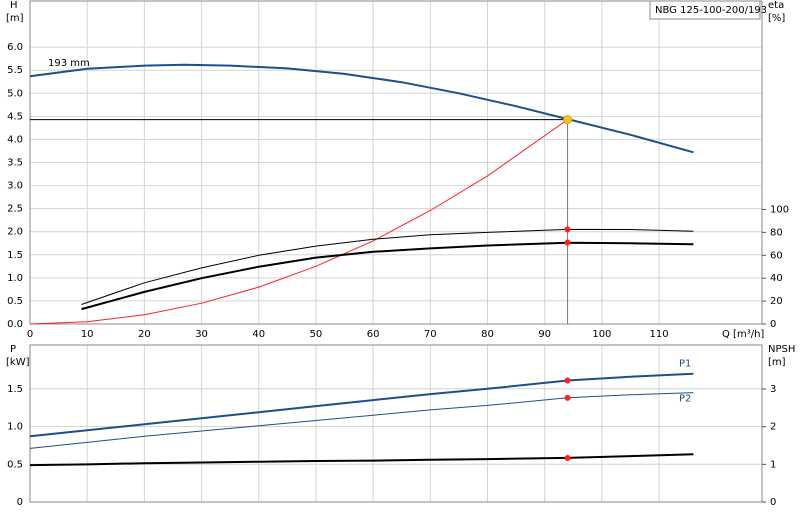  What do you see at coordinates (15, 18) in the screenshot?
I see `y-axis-unit: [m]` at bounding box center [15, 18].